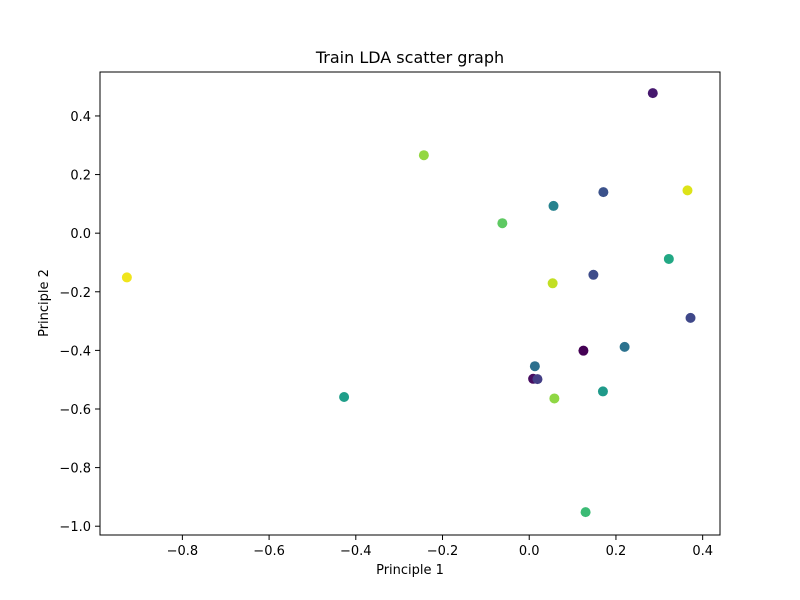 Image resolution: width=800 pixels, height=600 pixels. Describe the element at coordinates (79, 322) in the screenshot. I see `y-axis-ticks: 0.4 0.2 0.0 −0.2 −0.4 −0.6 −0.8 −1.0` at that location.